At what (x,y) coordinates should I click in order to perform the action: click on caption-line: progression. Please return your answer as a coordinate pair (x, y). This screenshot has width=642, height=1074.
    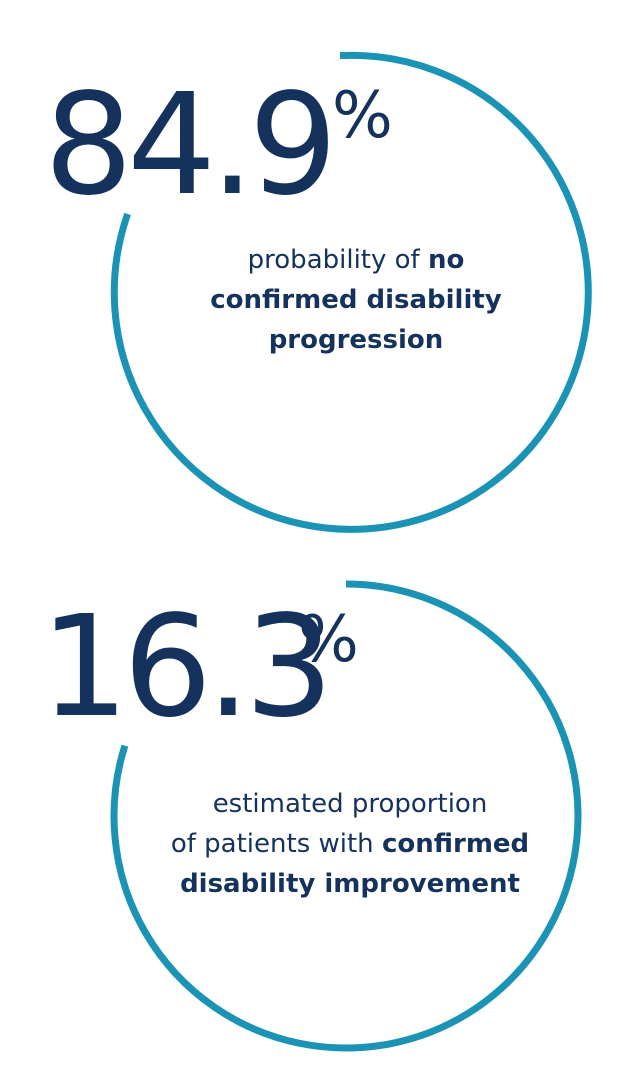
    Looking at the image, I should click on (356, 340).